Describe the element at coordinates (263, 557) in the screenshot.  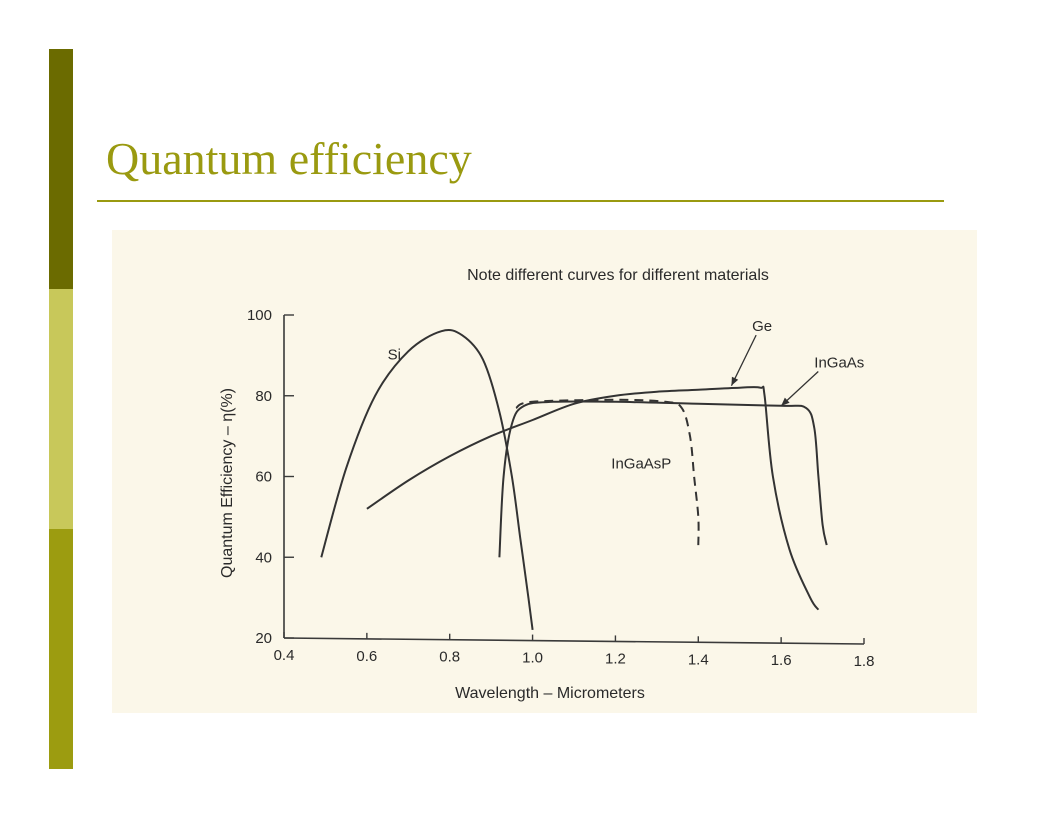
I see `y-tick-label: 40` at that location.